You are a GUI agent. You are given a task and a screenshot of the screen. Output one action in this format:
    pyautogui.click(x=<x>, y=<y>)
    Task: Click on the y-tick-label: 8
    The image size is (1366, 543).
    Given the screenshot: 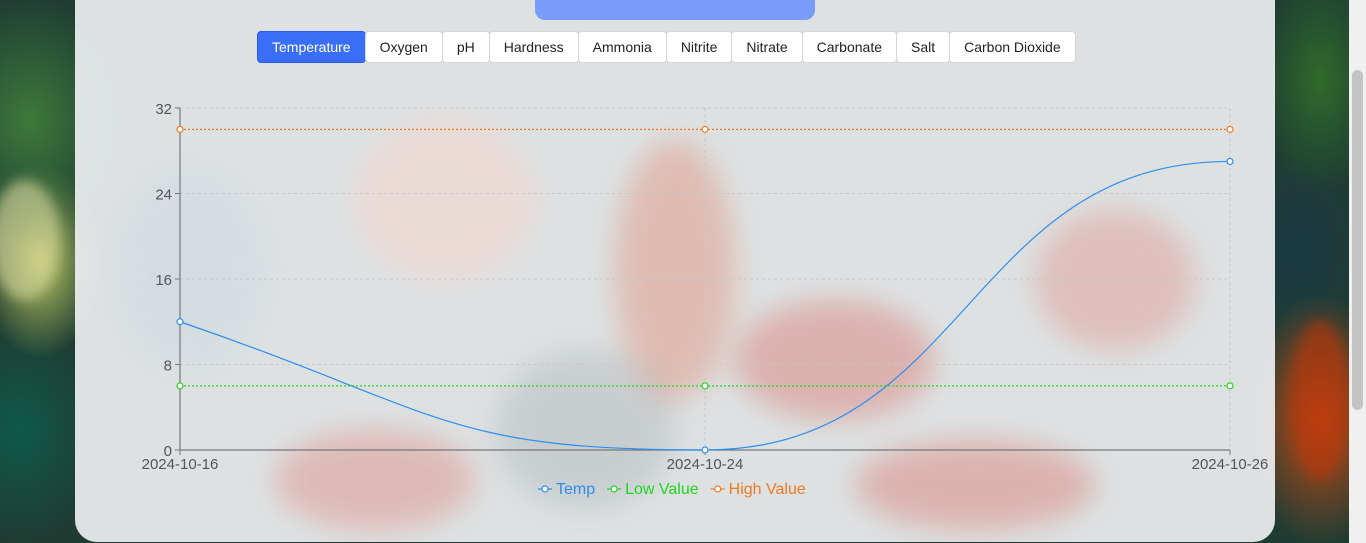 What is the action you would take?
    pyautogui.click(x=168, y=366)
    